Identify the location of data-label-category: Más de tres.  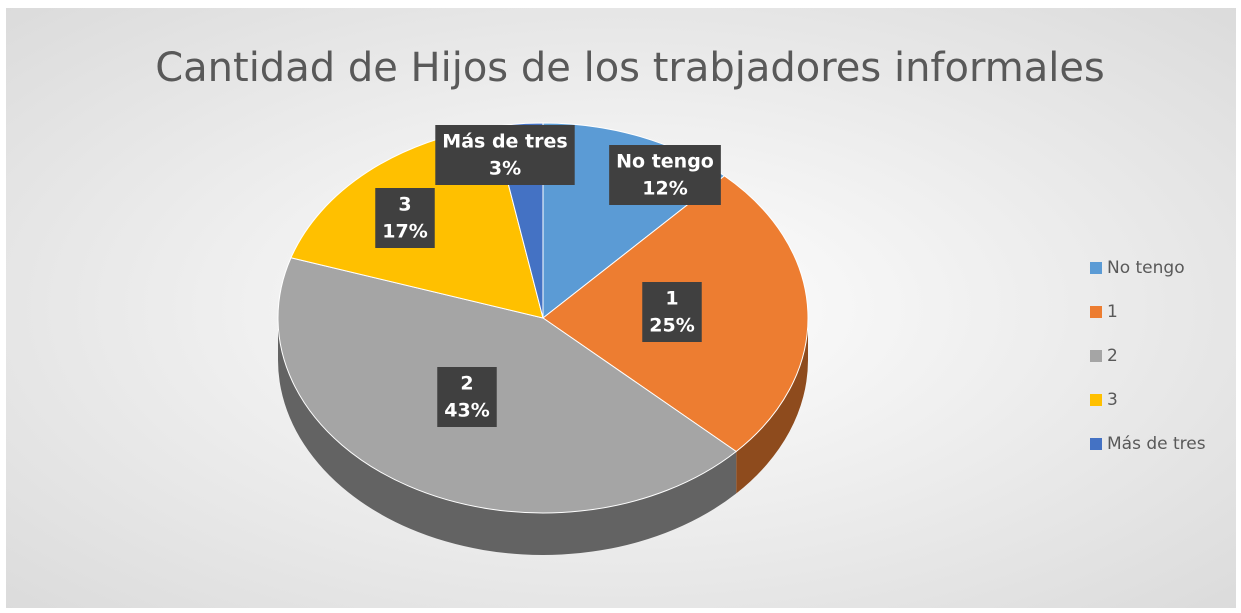
(504, 142).